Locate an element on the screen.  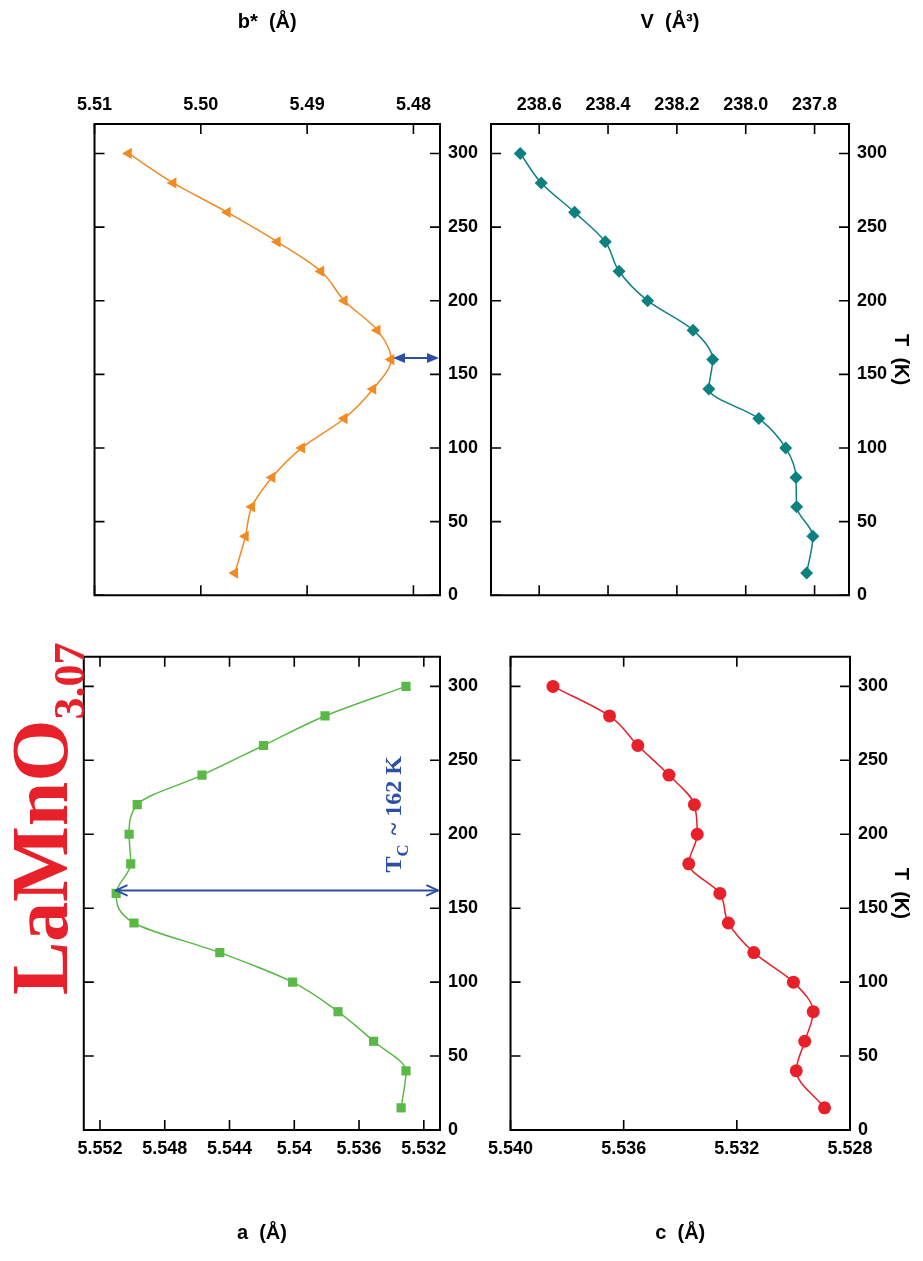
x-axis-title: c (Å) is located at coordinates (680, 1231).